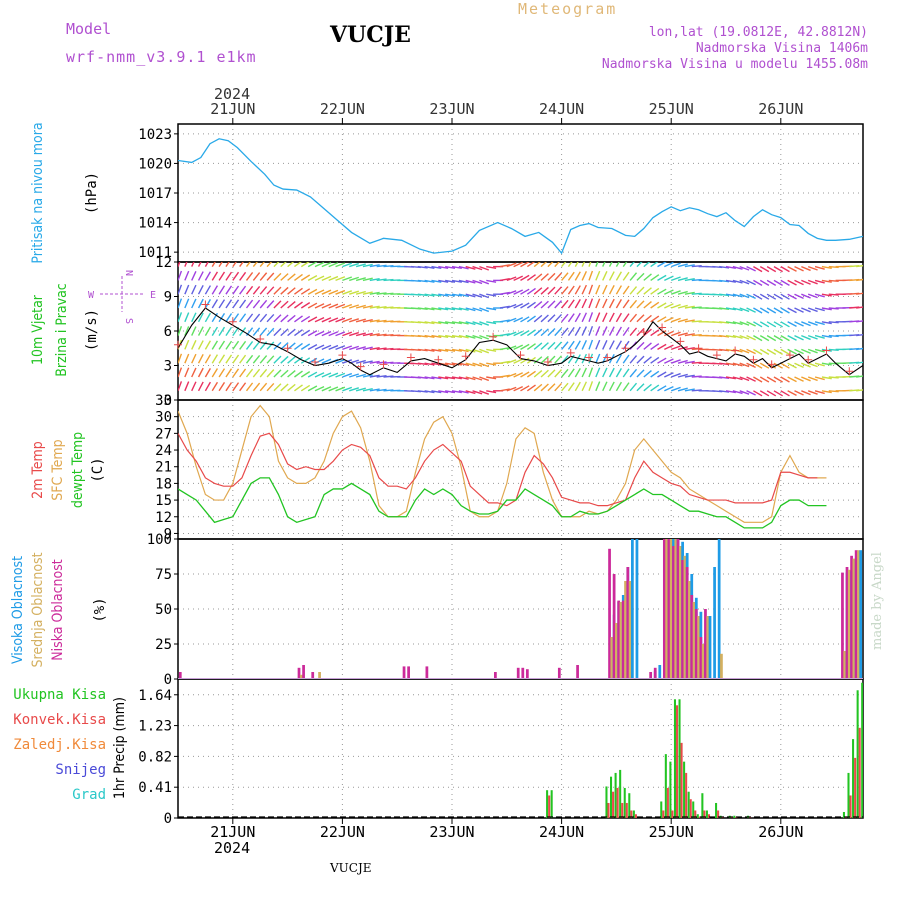  Describe the element at coordinates (561, 109) in the screenshot. I see `day-label-top: 24JUN` at that location.